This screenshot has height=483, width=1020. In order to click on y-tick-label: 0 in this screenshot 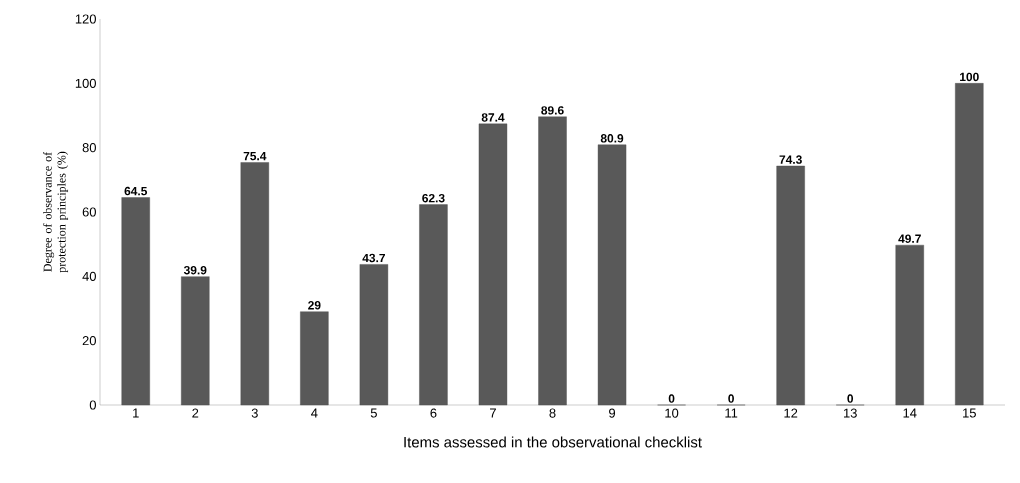, I will do `click(92, 405)`.